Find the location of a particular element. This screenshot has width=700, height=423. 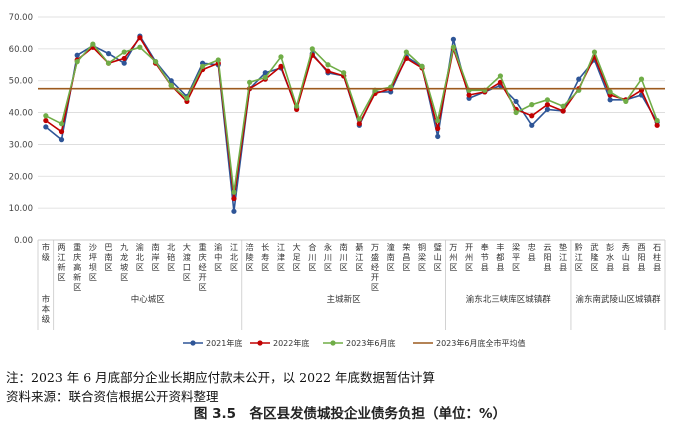

x-category-label: 节 is located at coordinates (485, 257).